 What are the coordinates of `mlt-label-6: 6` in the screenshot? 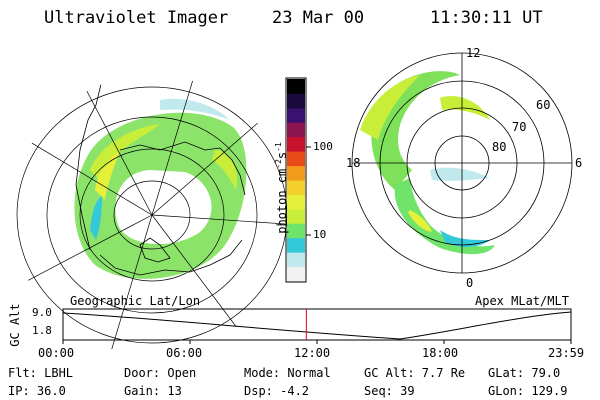 It's located at (579, 163).